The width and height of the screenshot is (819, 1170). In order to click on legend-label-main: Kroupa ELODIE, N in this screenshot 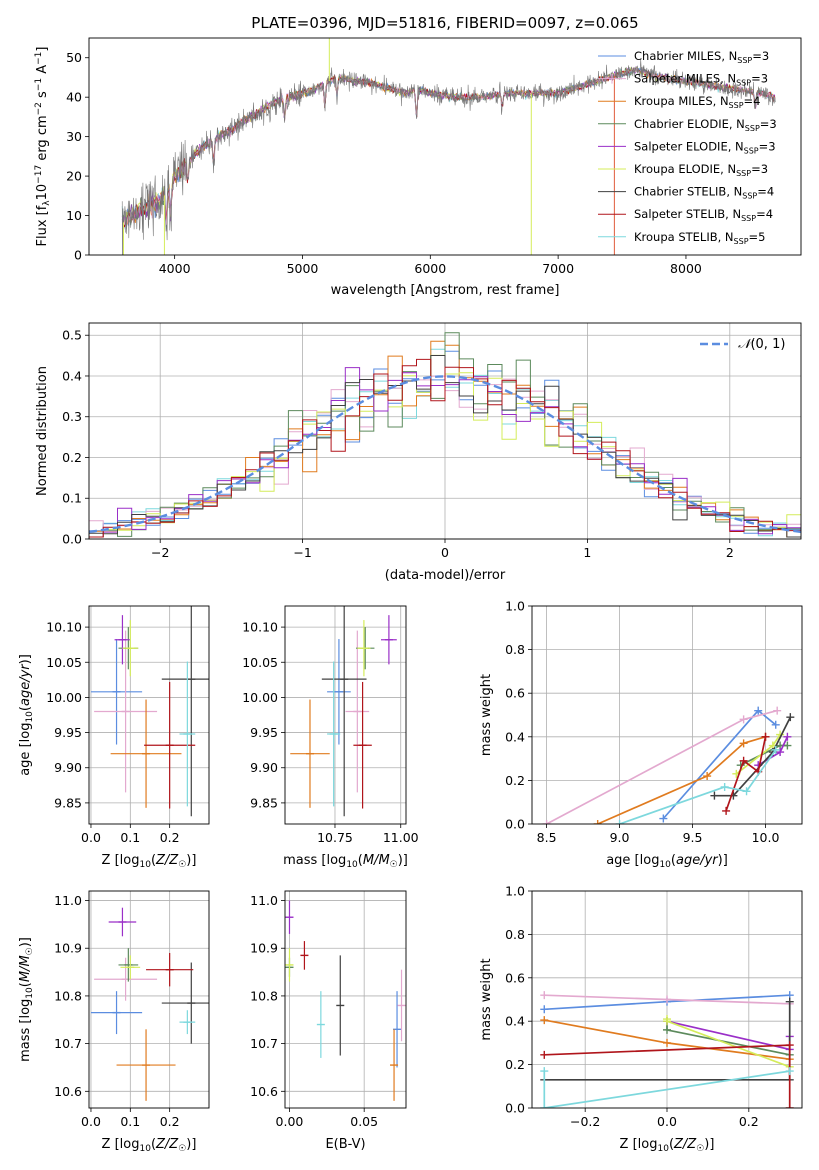, I will do `click(685, 169)`.